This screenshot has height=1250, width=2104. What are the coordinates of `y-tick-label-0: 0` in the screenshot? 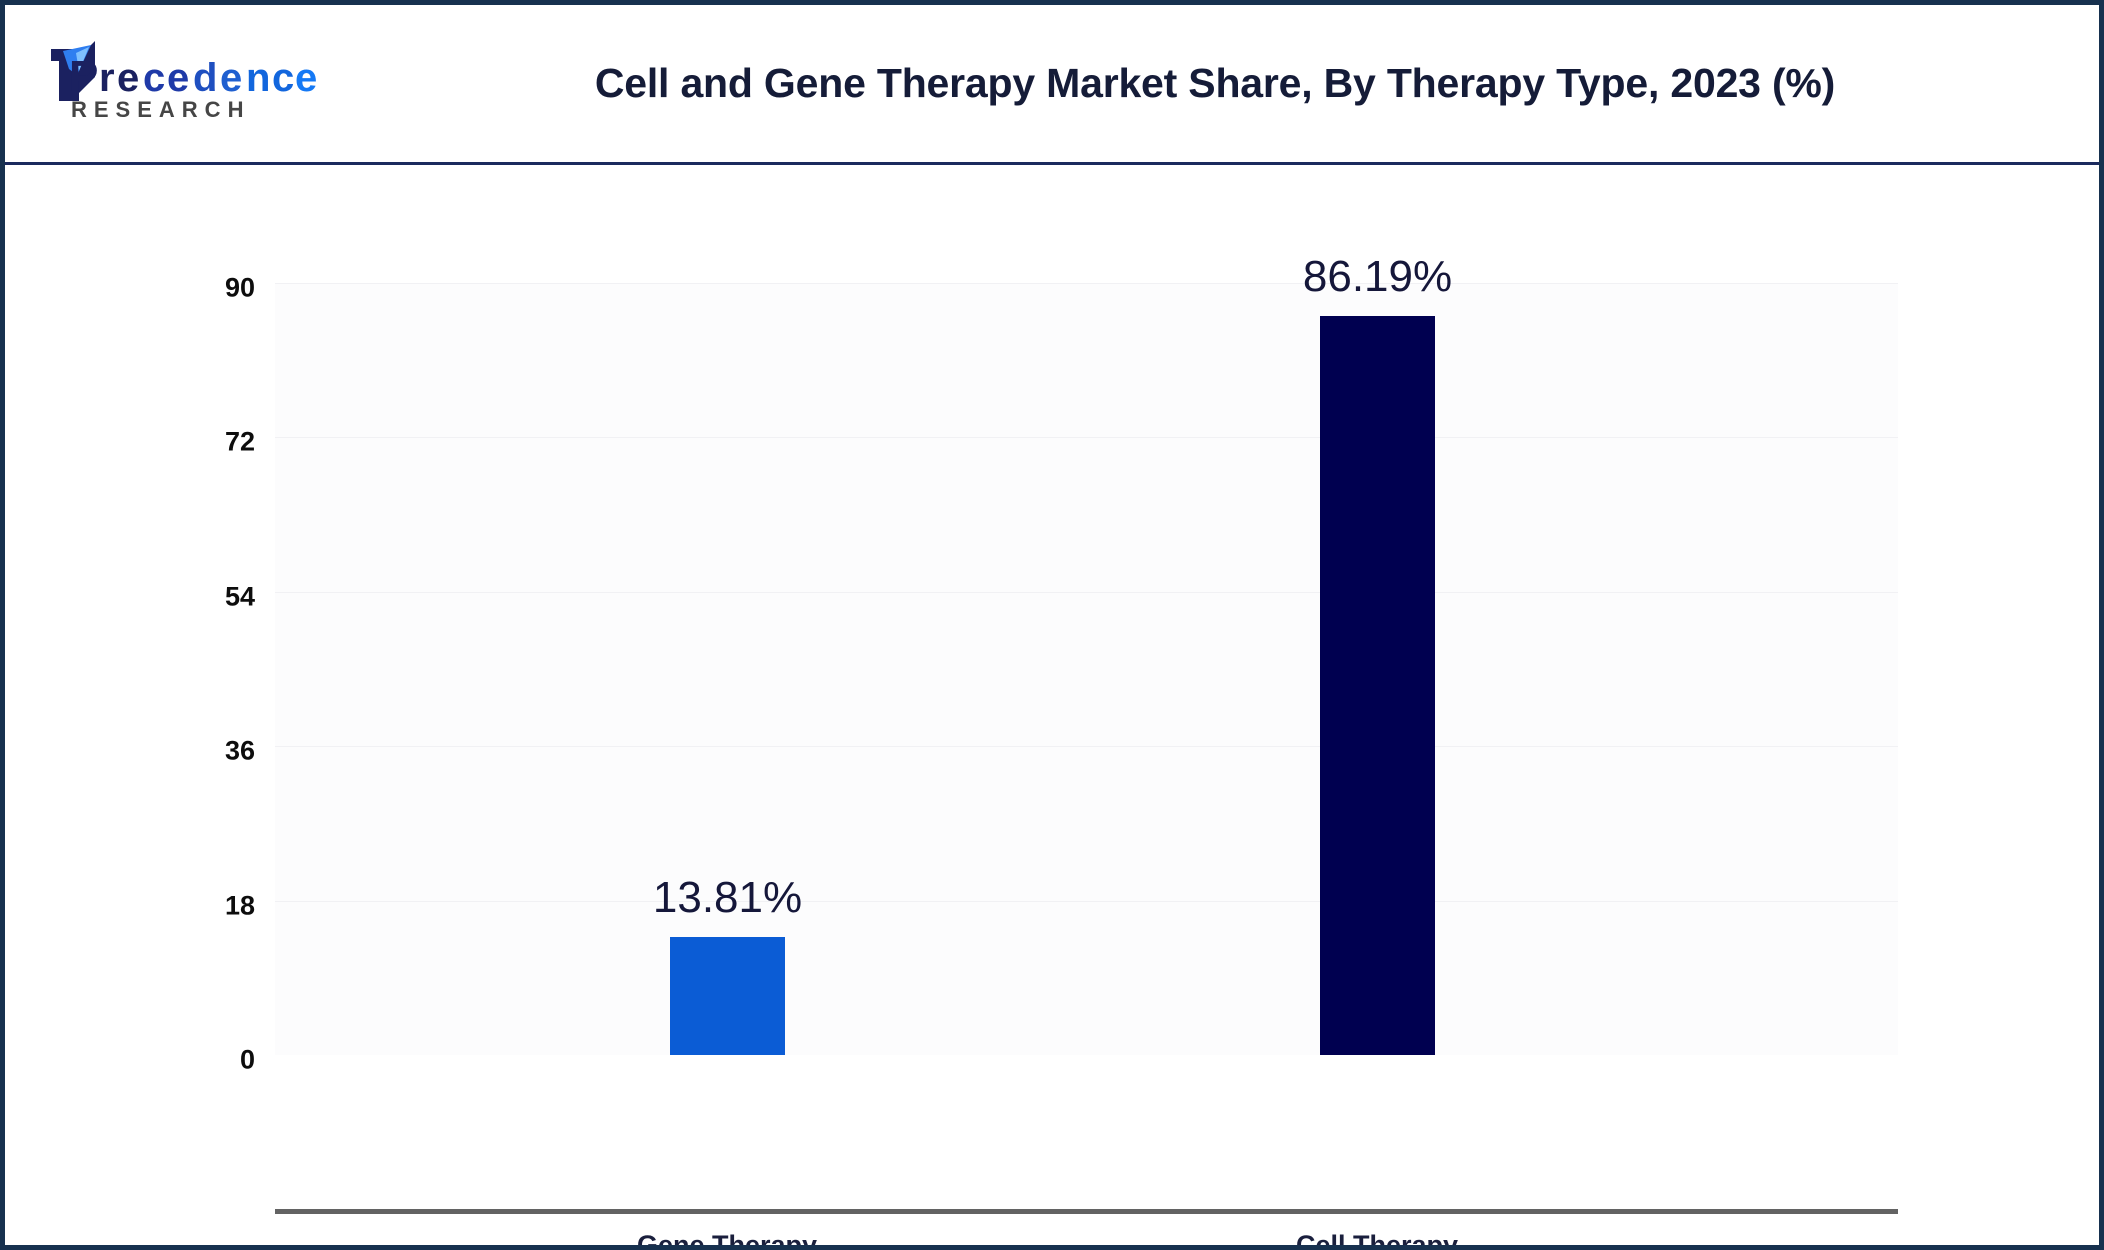 It's located at (247, 1059).